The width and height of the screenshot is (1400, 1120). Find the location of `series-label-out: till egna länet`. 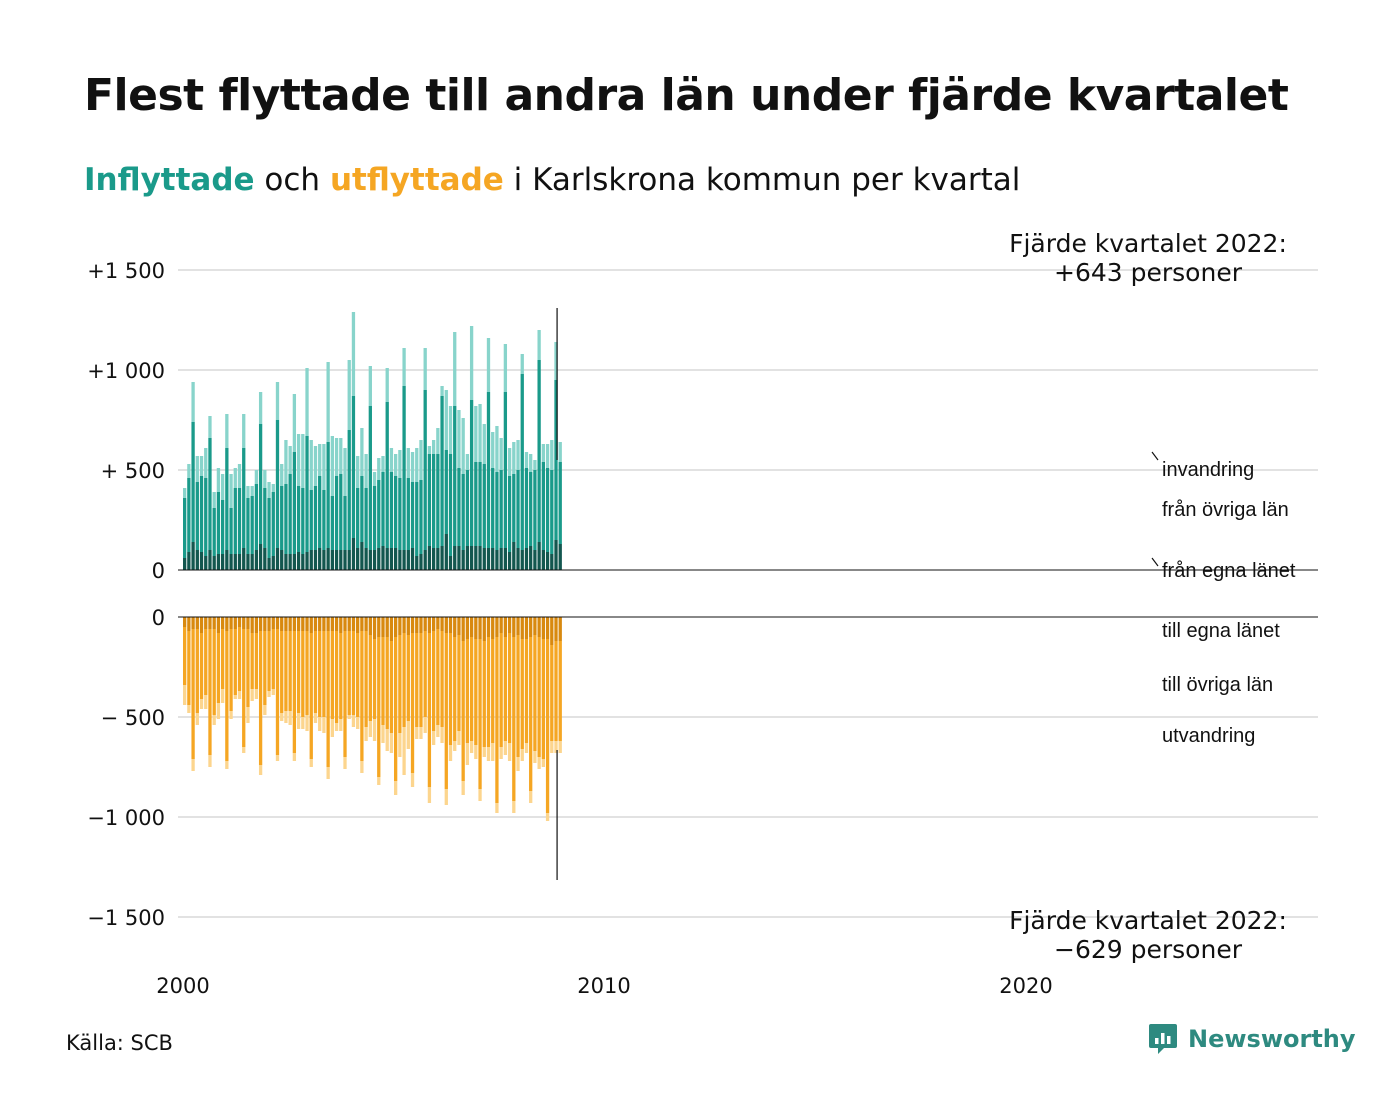

series-label-out: till egna länet is located at coordinates (1221, 631).